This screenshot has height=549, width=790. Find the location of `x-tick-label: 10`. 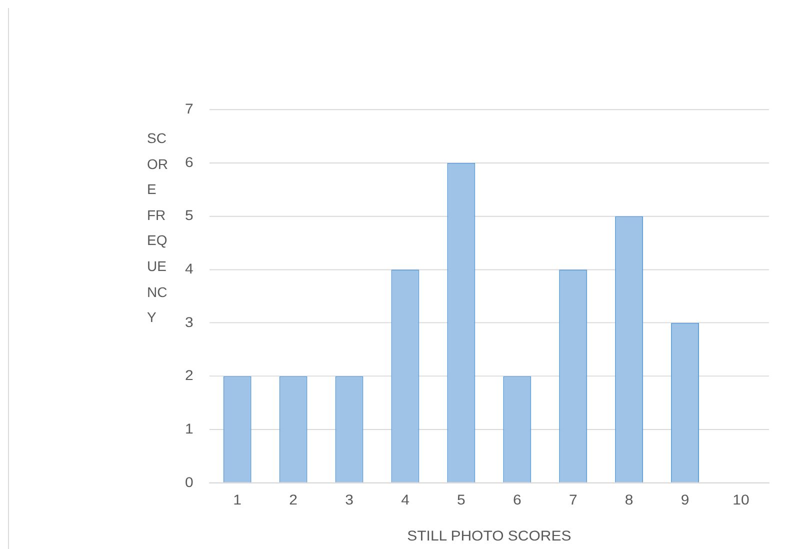

x-tick-label: 10 is located at coordinates (741, 501).